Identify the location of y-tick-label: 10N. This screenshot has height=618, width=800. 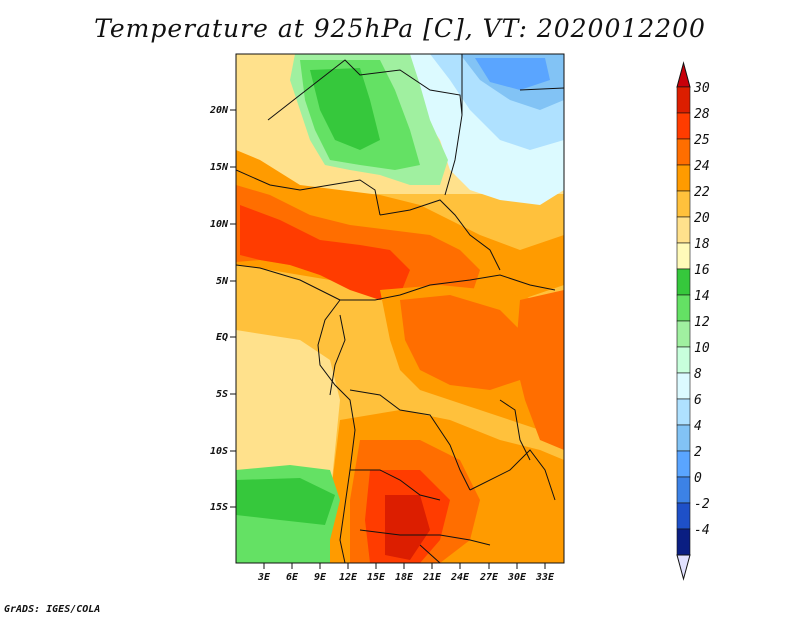
(219, 224).